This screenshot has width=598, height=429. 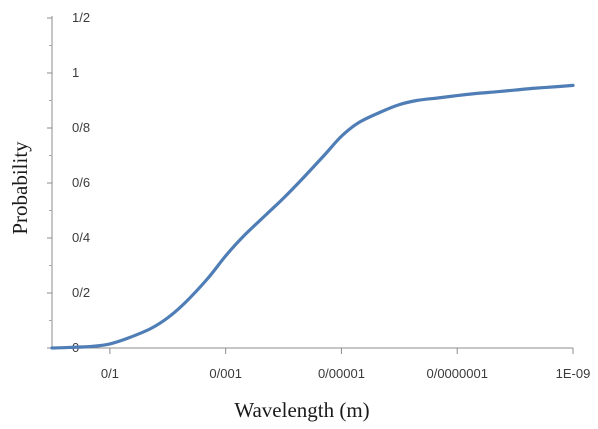 What do you see at coordinates (301, 410) in the screenshot?
I see `x-axis-title: Wavelength (m)` at bounding box center [301, 410].